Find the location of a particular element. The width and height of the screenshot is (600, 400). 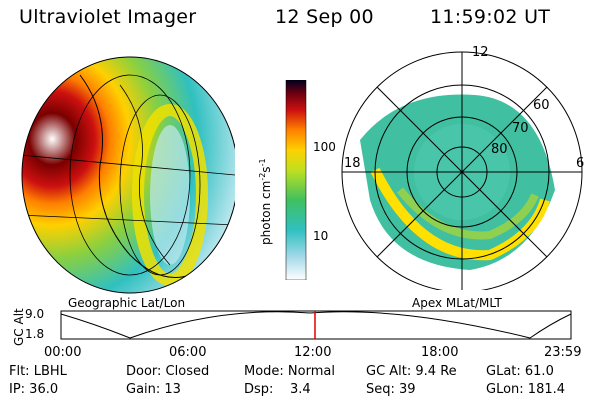

colorbar-tick-10: 10 is located at coordinates (321, 236).